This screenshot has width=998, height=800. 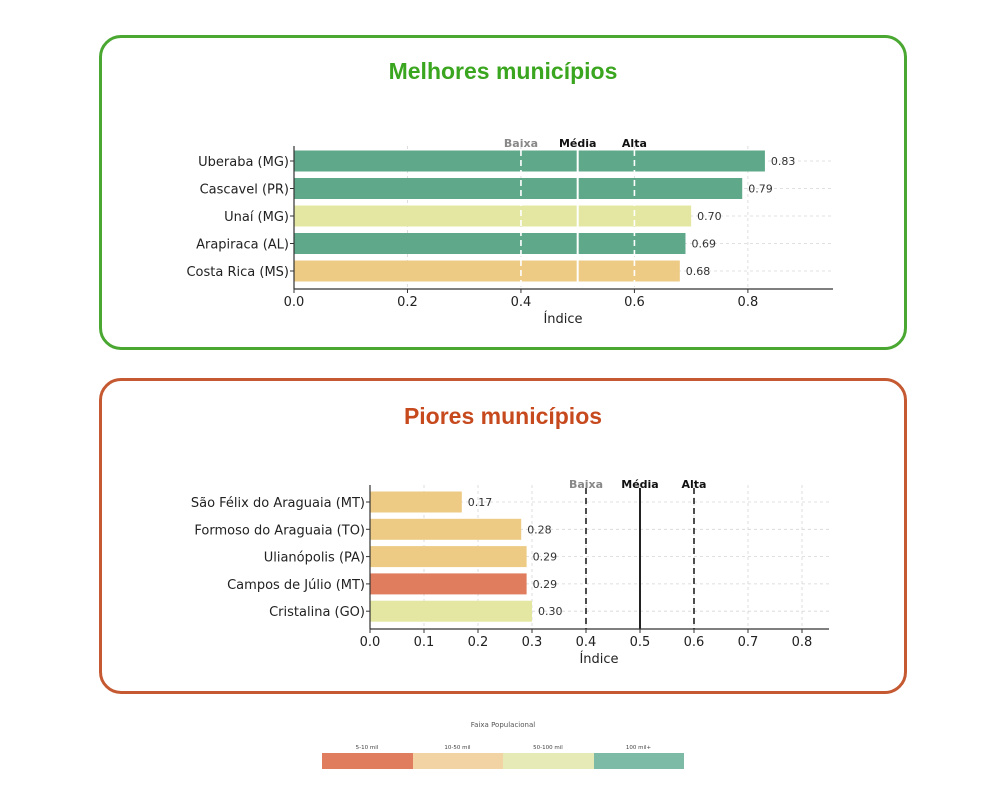 What do you see at coordinates (278, 503) in the screenshot?
I see `category-label: São Félix do Araguaia (MT)` at bounding box center [278, 503].